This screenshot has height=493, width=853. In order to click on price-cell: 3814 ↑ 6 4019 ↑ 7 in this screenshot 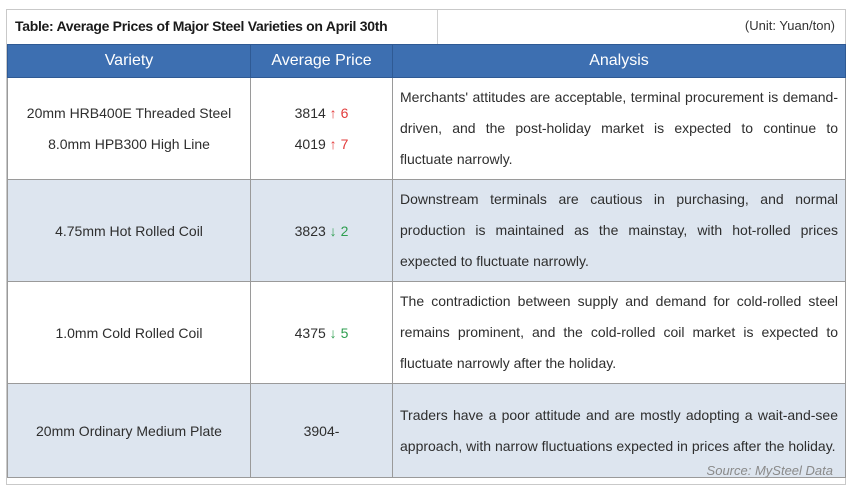, I will do `click(321, 128)`.